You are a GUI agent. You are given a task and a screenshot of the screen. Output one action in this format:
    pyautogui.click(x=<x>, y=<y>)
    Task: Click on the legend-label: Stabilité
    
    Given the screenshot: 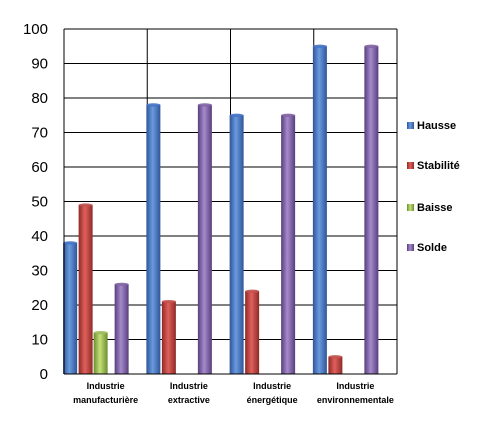 What is the action you would take?
    pyautogui.click(x=438, y=166)
    